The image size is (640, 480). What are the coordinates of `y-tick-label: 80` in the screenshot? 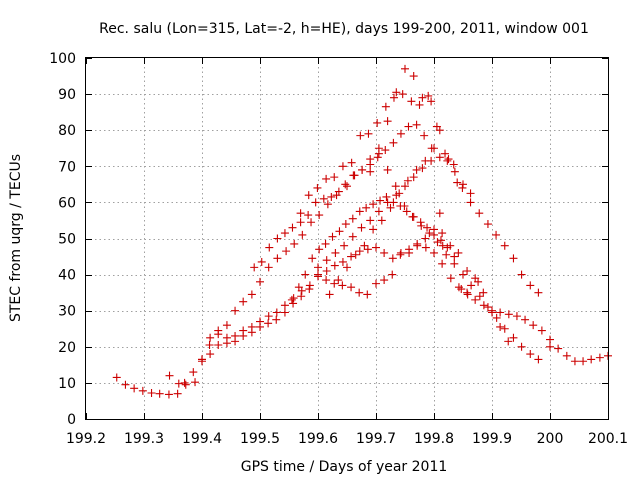 It's located at (67, 131).